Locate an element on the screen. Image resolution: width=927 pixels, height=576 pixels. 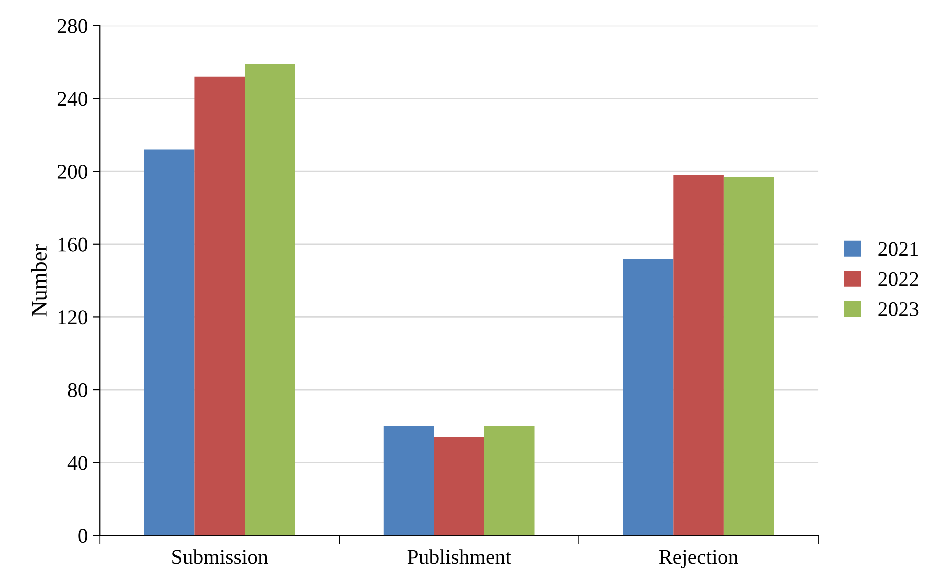
y-tick-label: 120 is located at coordinates (73, 317).